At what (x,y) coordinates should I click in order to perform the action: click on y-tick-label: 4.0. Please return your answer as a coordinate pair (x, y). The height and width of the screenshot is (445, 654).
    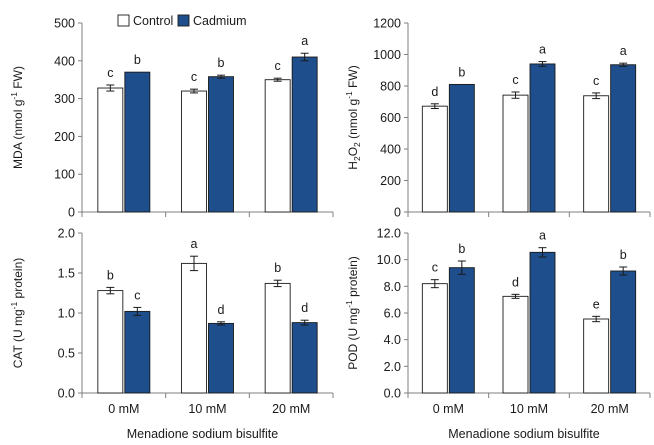
    Looking at the image, I should click on (392, 340).